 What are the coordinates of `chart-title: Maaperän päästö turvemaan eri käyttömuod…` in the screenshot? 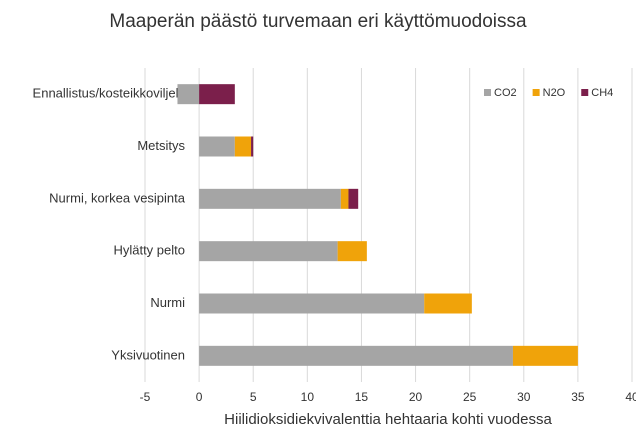 It's located at (318, 21).